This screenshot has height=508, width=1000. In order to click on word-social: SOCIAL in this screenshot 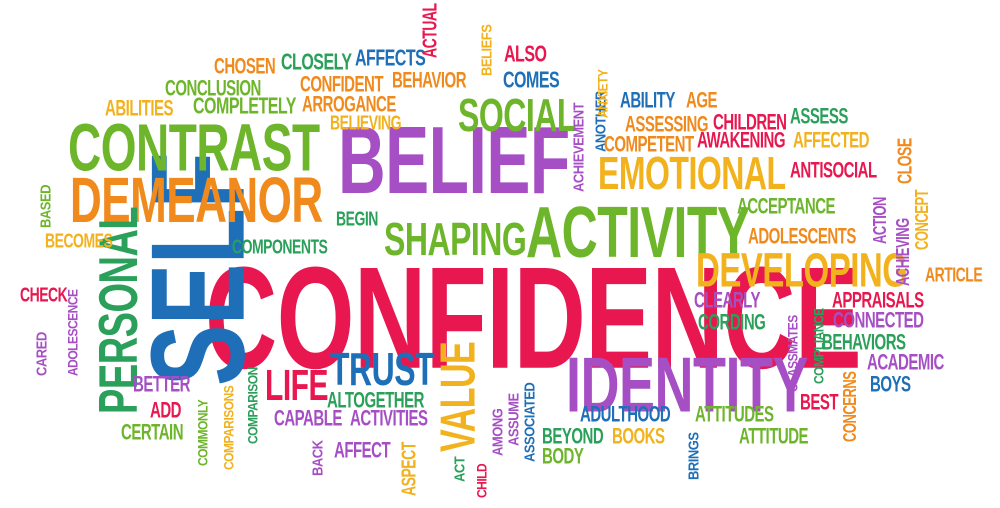, I will do `click(517, 115)`.